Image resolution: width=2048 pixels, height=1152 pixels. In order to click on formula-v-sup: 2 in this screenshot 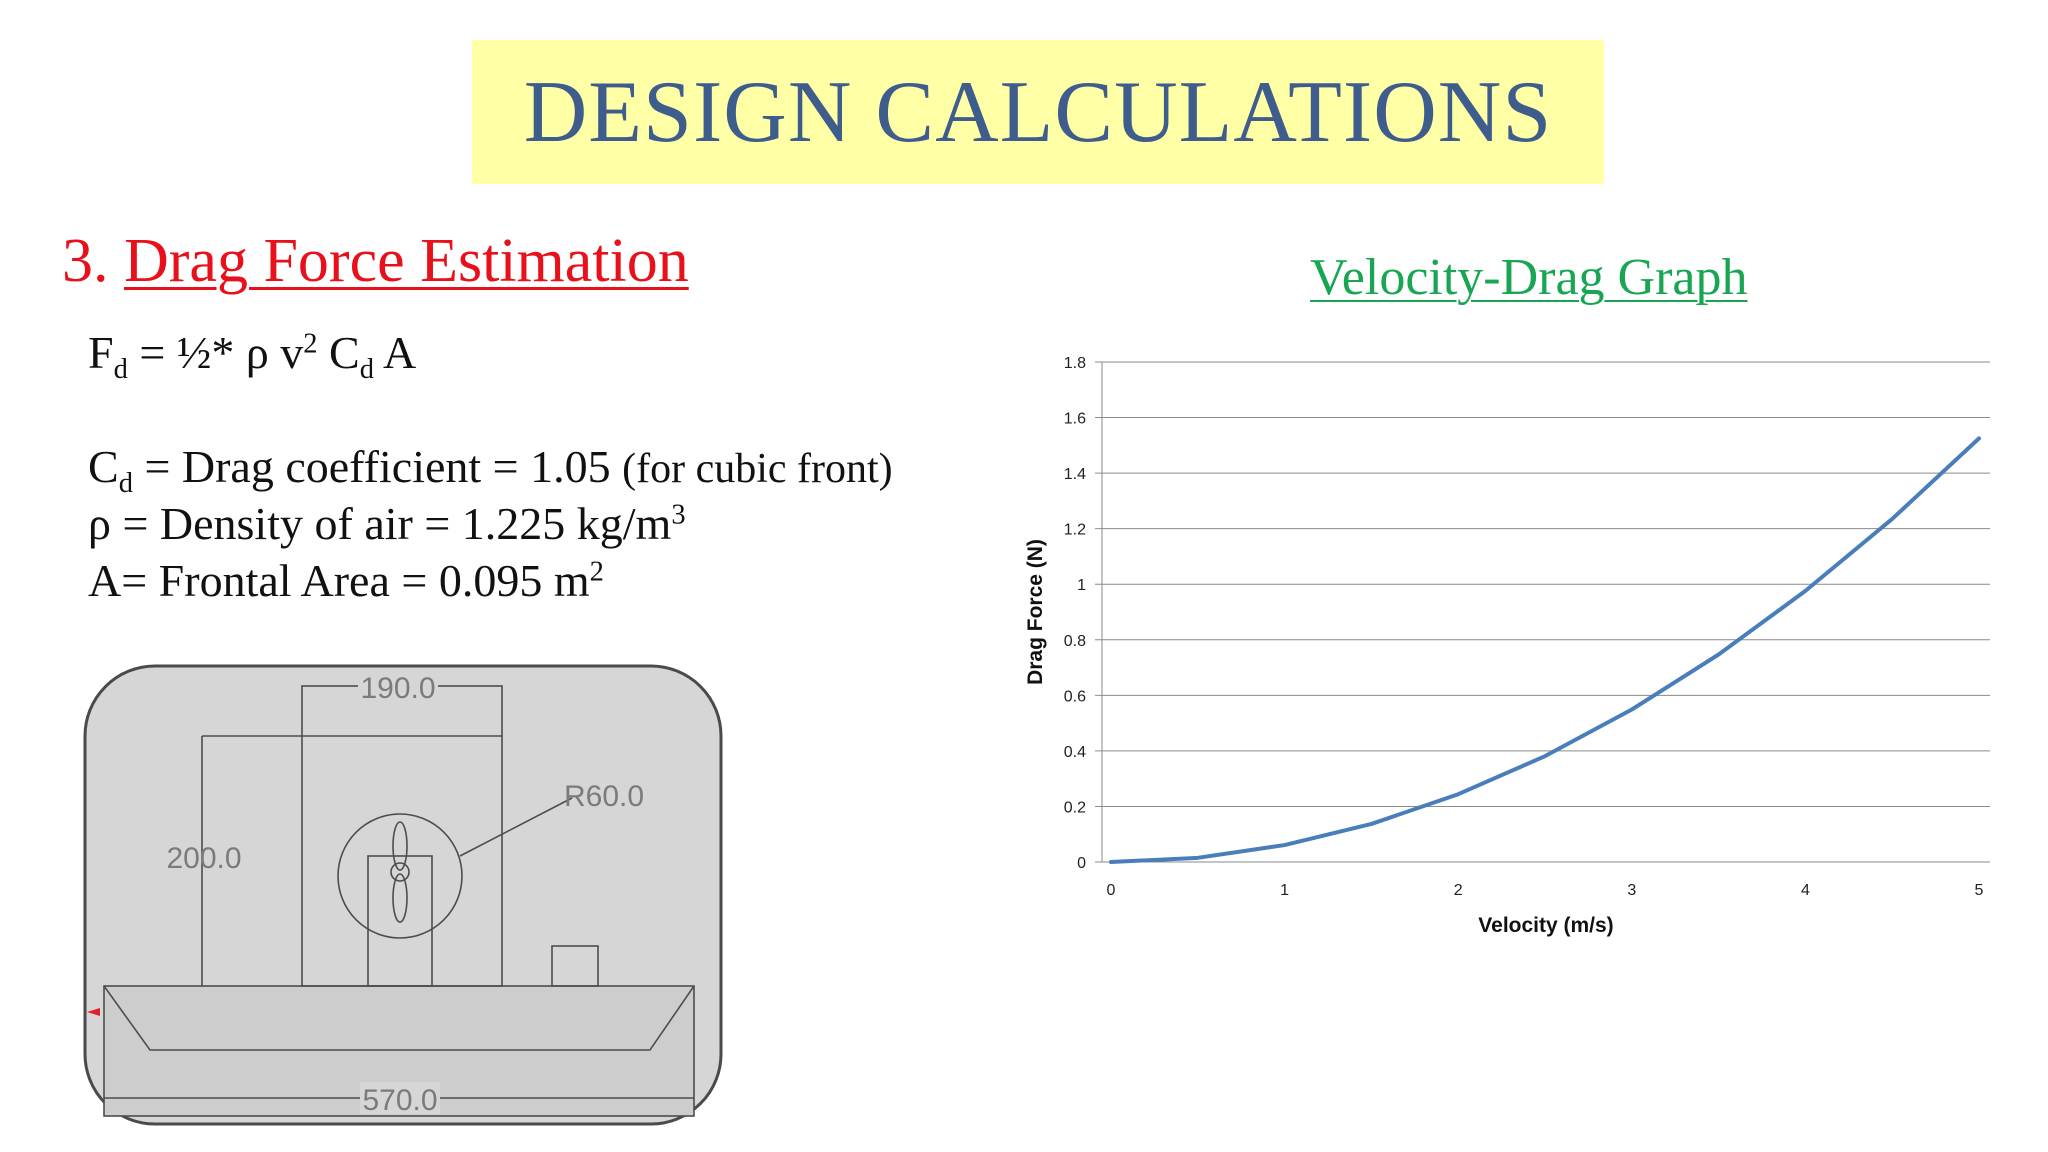, I will do `click(310, 344)`.